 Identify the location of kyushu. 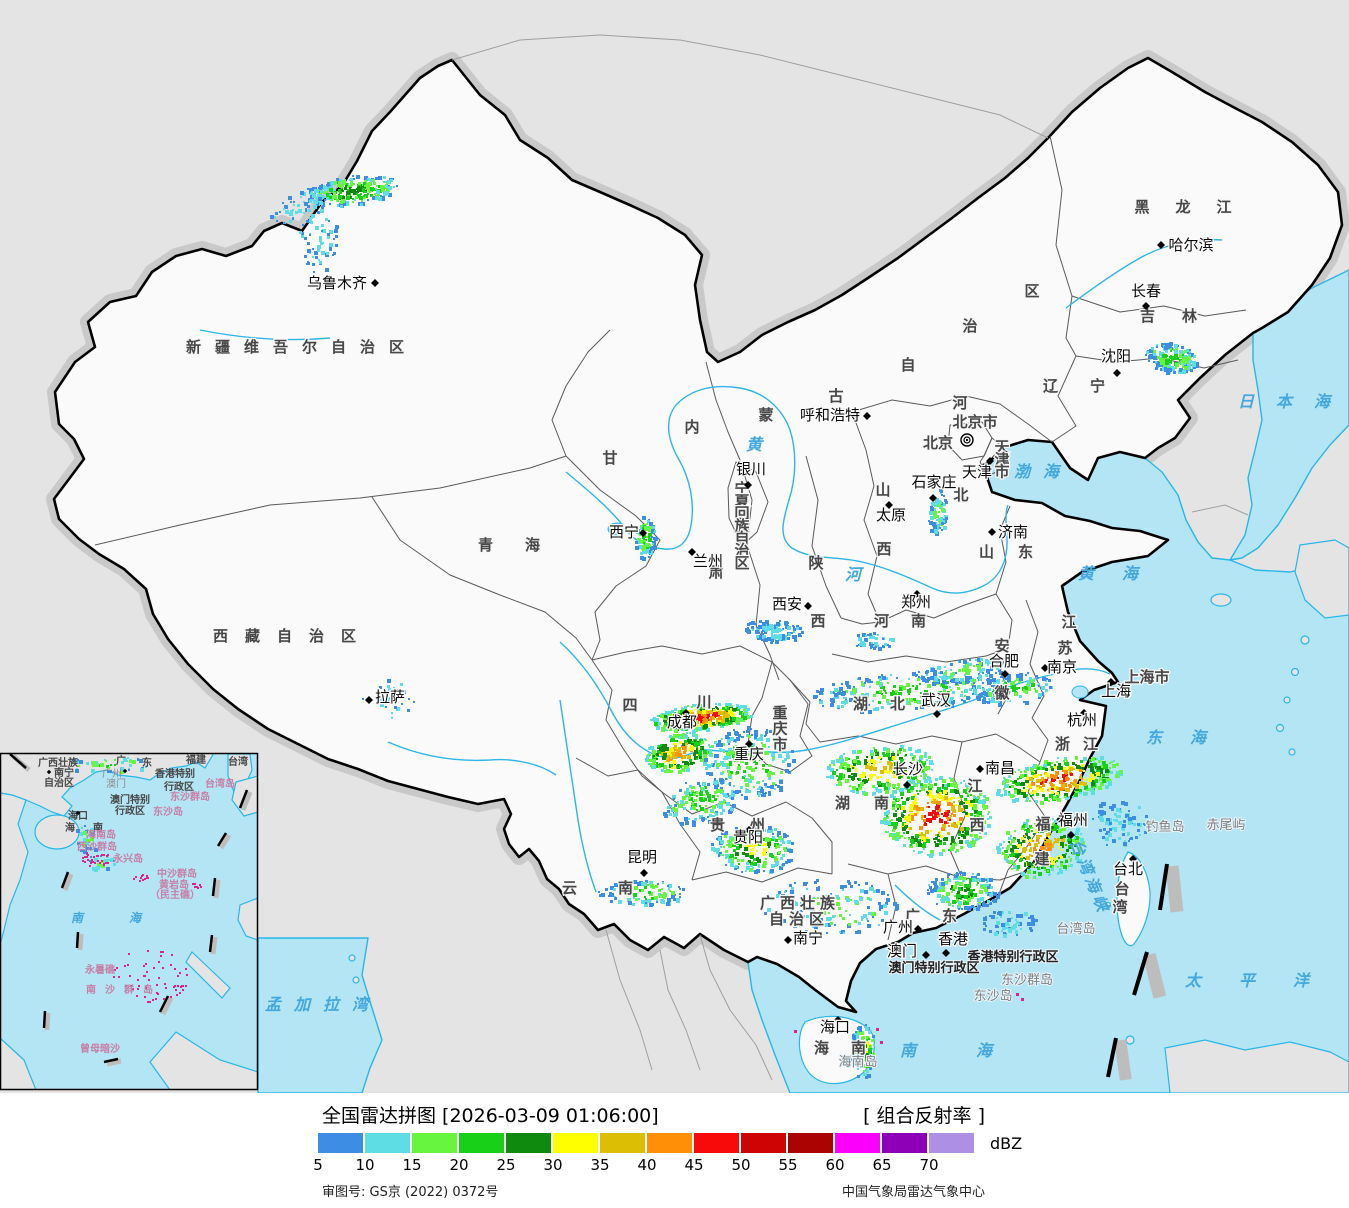
(1321, 579).